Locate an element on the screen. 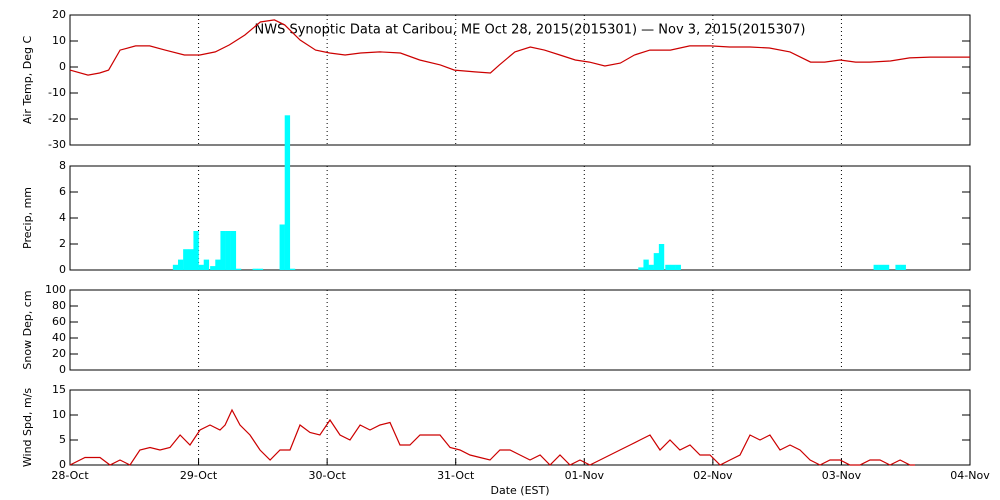  x-tick-label: 03-Nov is located at coordinates (842, 475).